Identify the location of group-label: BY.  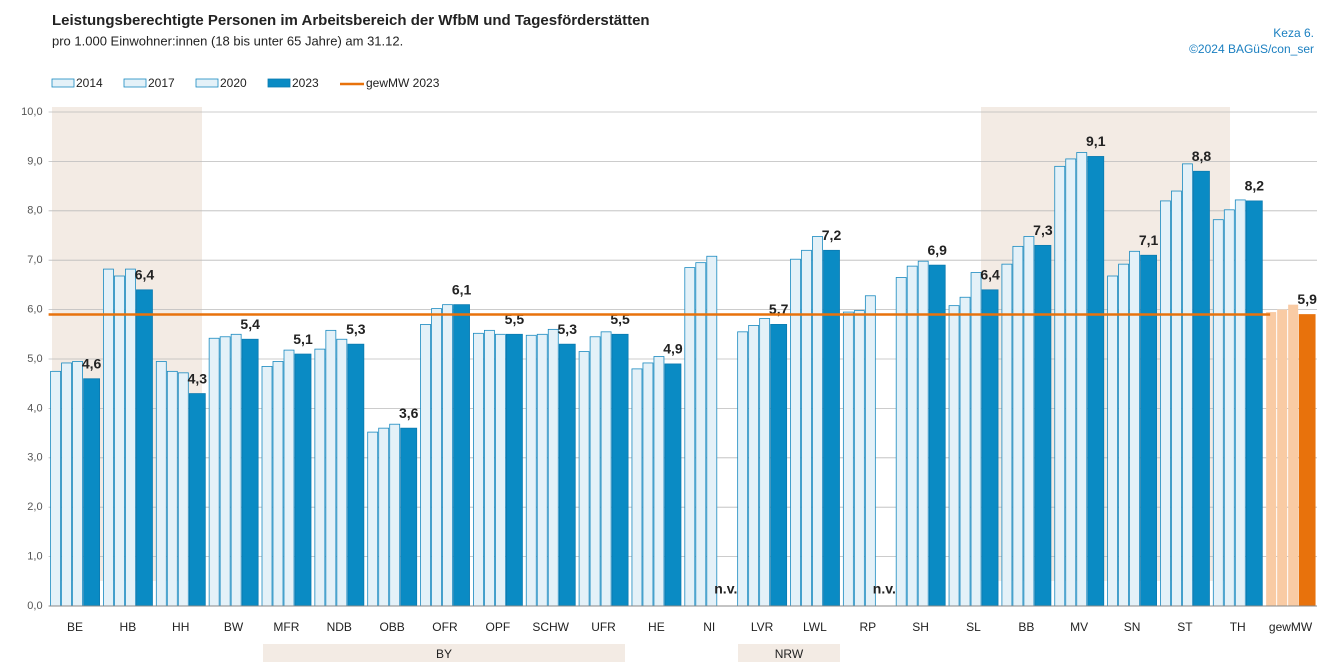
(444, 654).